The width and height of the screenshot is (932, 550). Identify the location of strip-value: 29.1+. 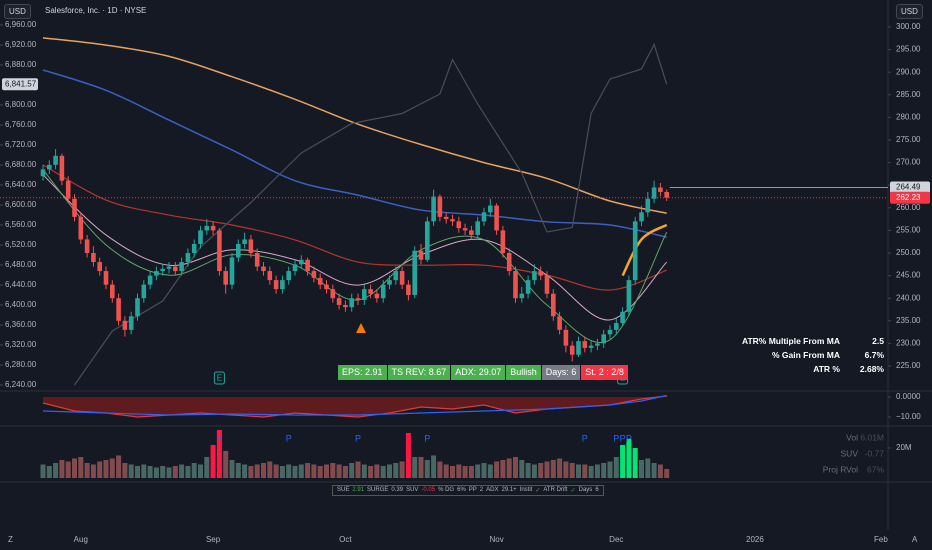
(509, 490).